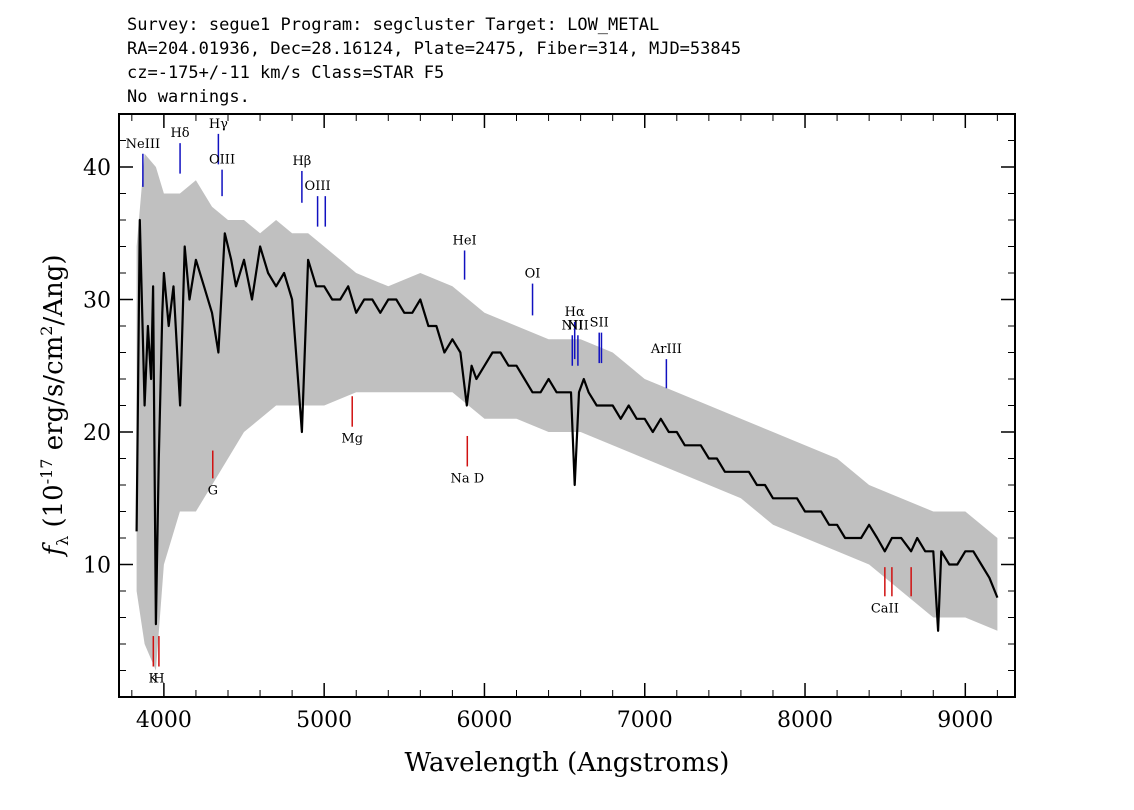  What do you see at coordinates (885, 608) in the screenshot?
I see `line-label-20: CaII` at bounding box center [885, 608].